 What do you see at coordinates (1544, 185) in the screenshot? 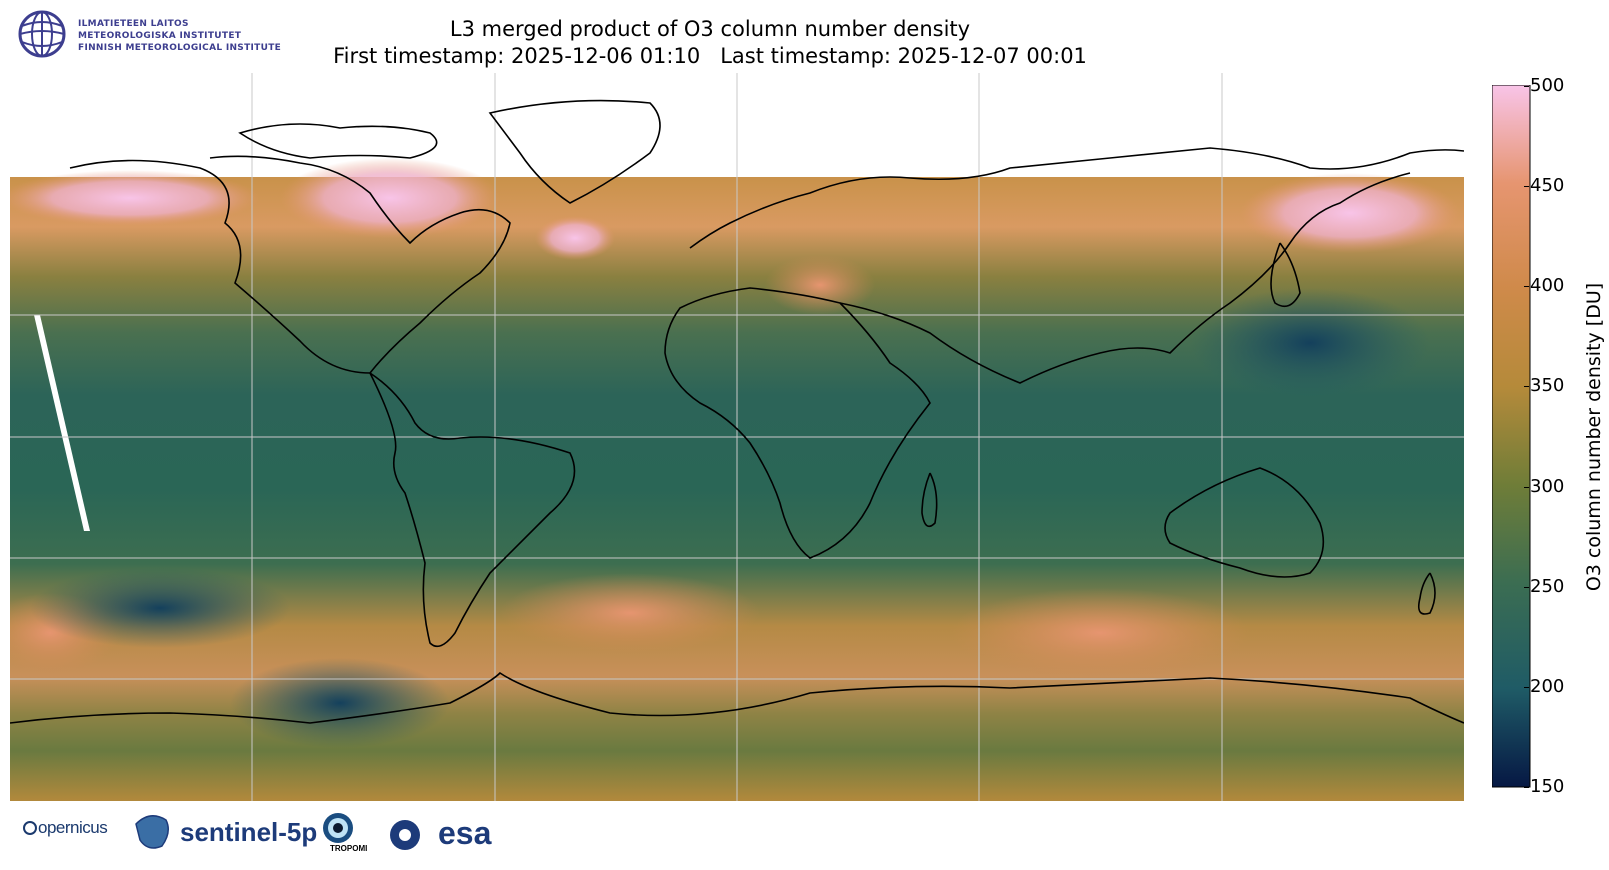
I see `colorbar-tick: 450` at bounding box center [1544, 185].